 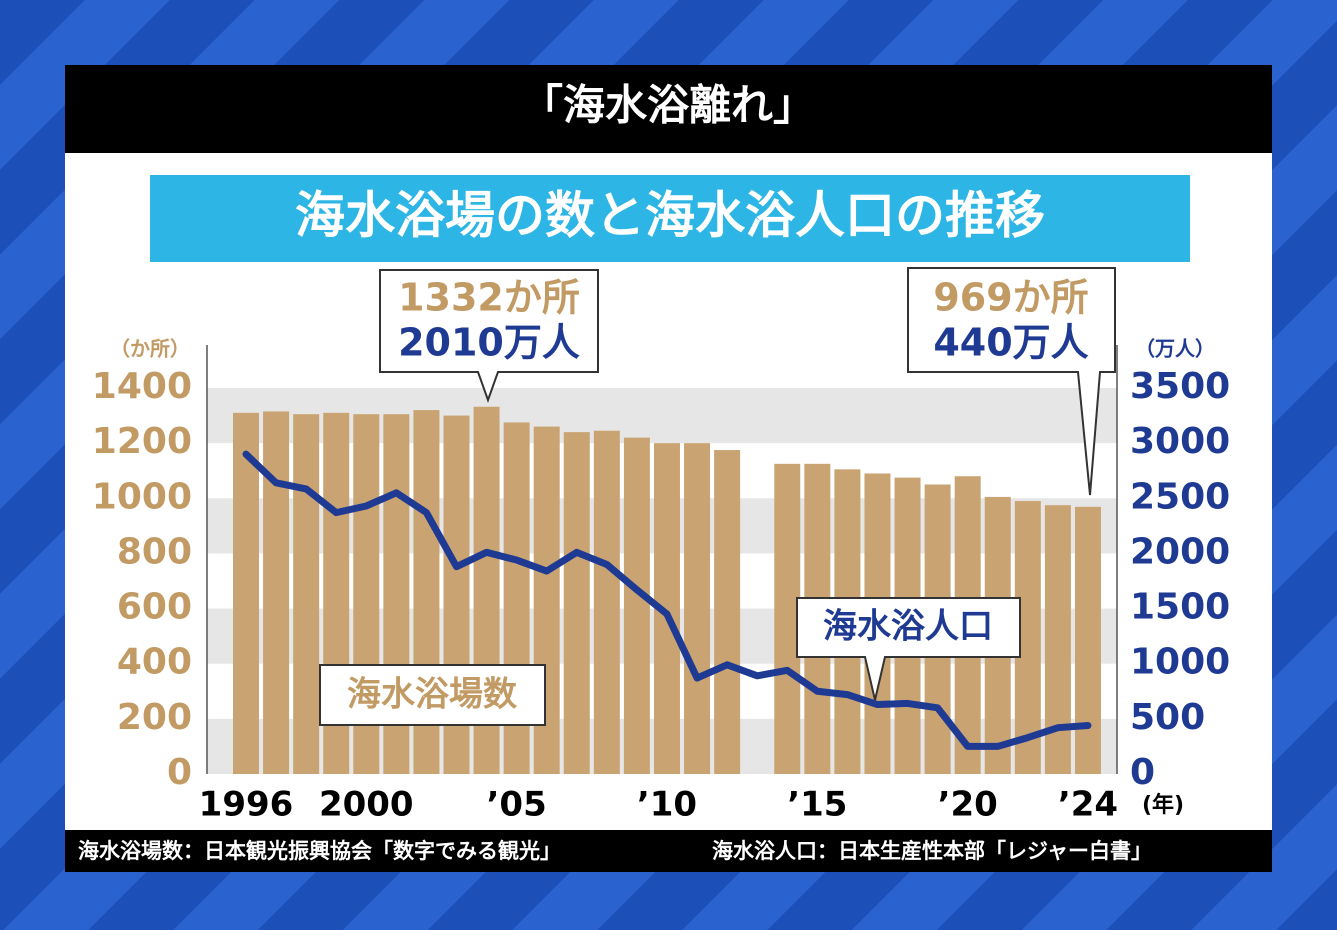 I want to click on y2-tick-label: 2500, so click(x=1180, y=496).